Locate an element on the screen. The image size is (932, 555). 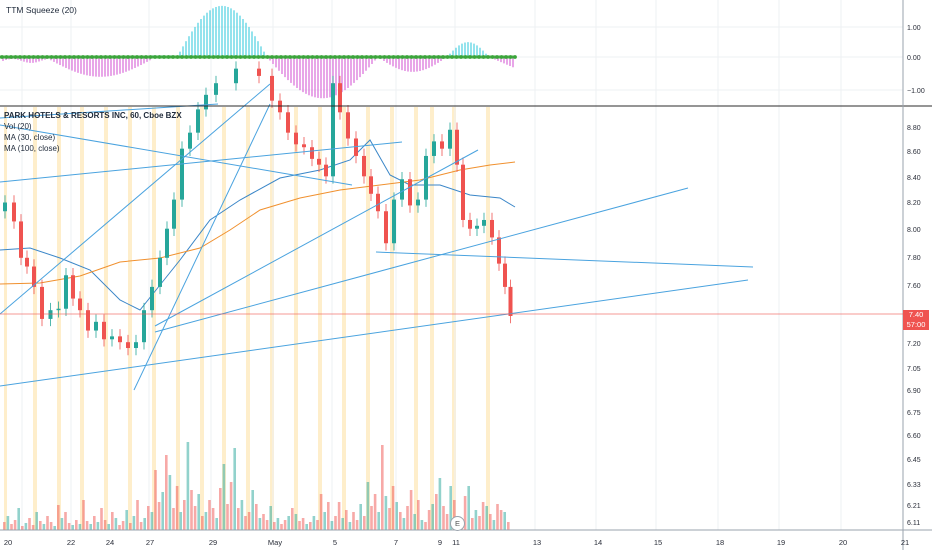
x-axis-tick-label: 20 is located at coordinates (8, 542).